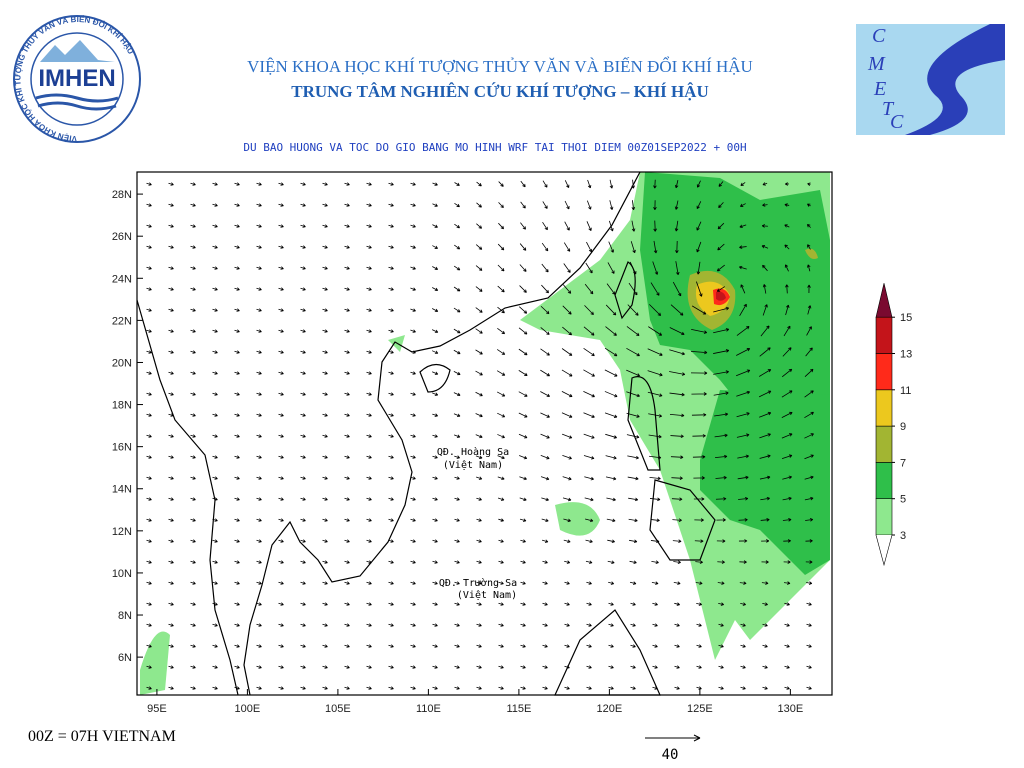  What do you see at coordinates (903, 427) in the screenshot?
I see `colorbar-label: 9` at bounding box center [903, 427].